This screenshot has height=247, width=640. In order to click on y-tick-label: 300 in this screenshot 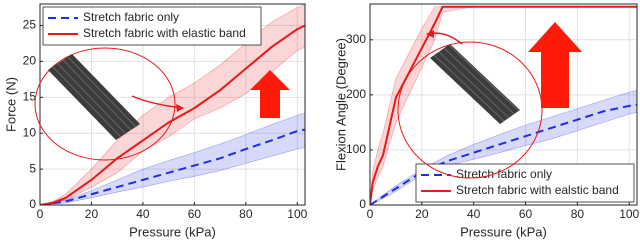, I will do `click(356, 39)`.